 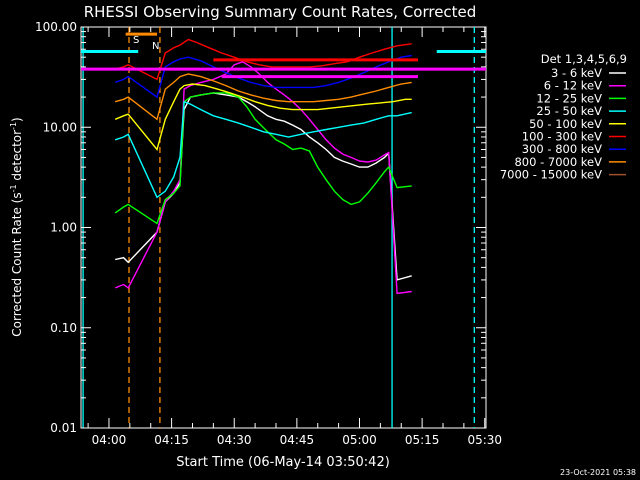 What do you see at coordinates (584, 59) in the screenshot?
I see `legend-title: Det 1,3,4,5,6,9` at bounding box center [584, 59].